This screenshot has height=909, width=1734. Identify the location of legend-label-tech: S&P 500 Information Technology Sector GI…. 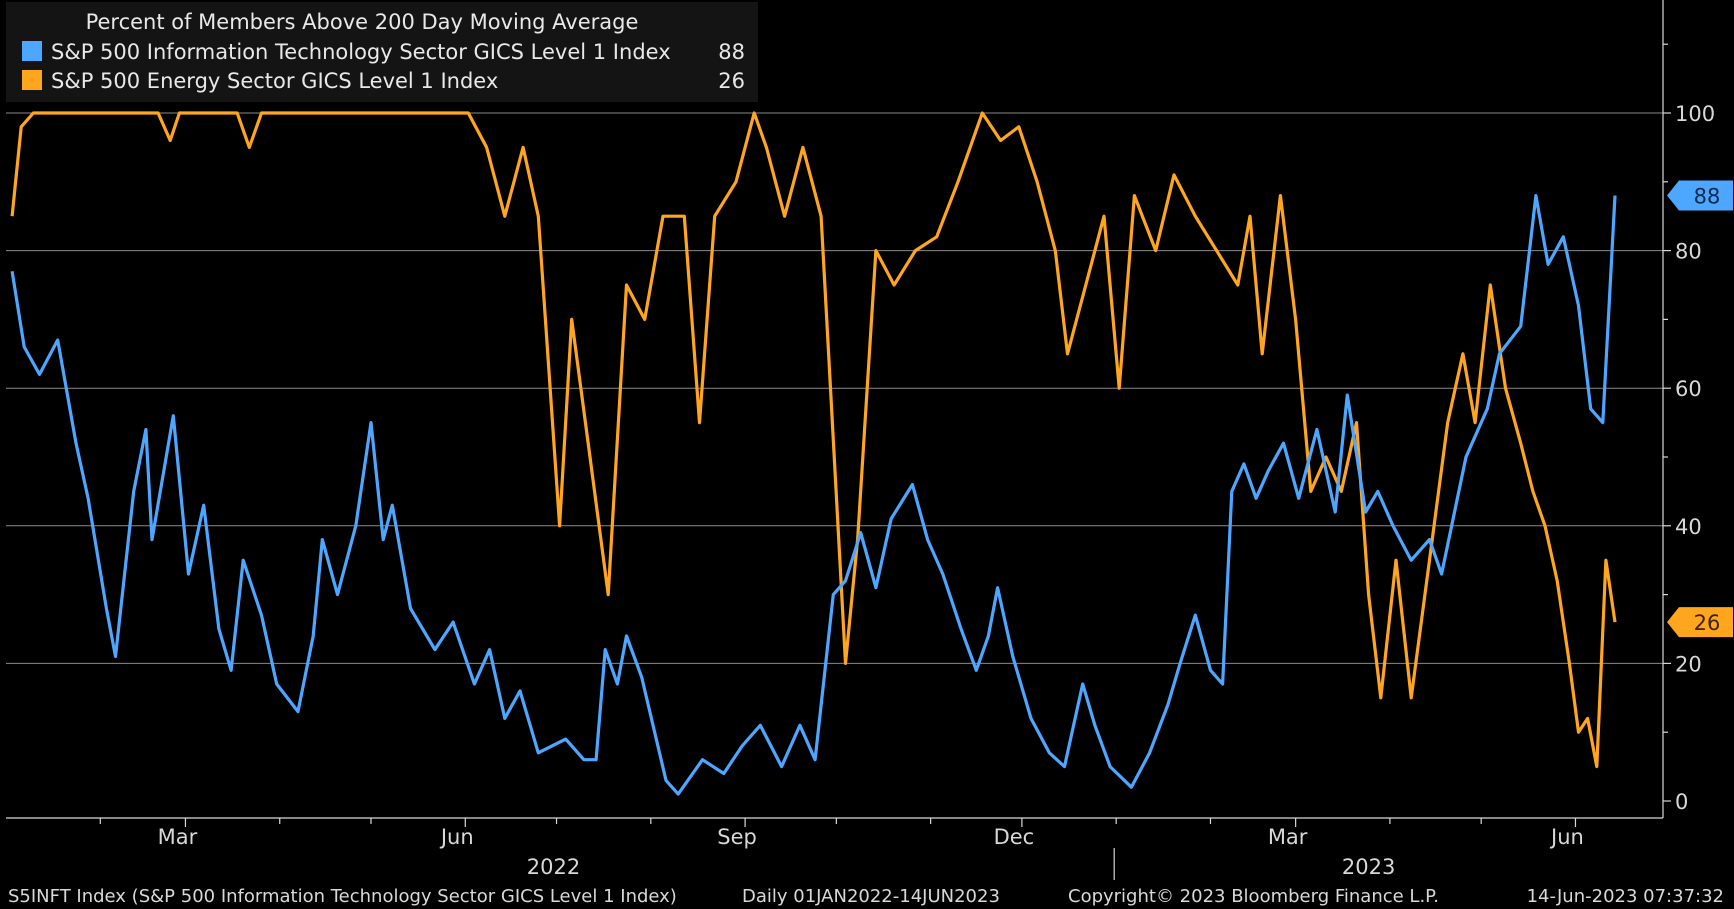
(361, 52).